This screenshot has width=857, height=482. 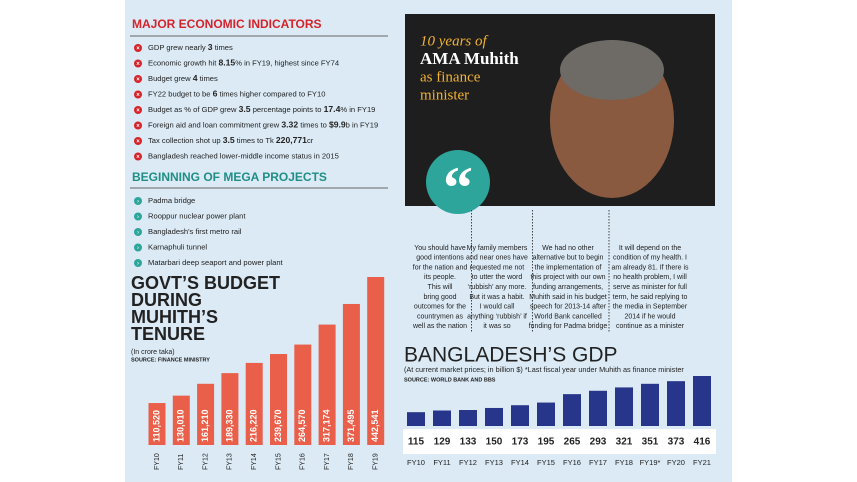 What do you see at coordinates (568, 316) in the screenshot?
I see `quote-line: World Bank cancelled` at bounding box center [568, 316].